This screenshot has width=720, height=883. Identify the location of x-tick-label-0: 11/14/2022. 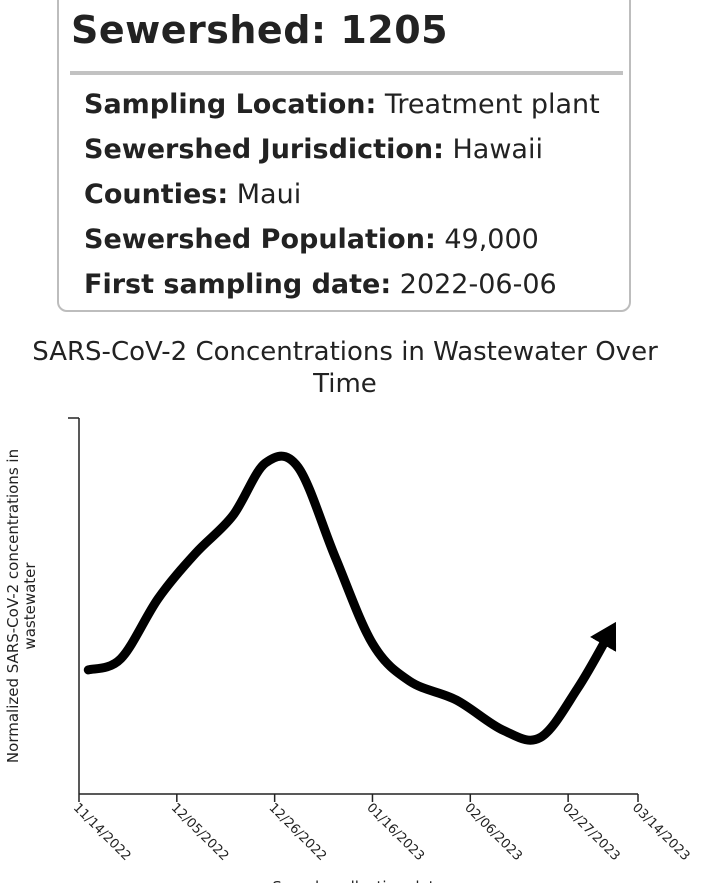
(102, 832).